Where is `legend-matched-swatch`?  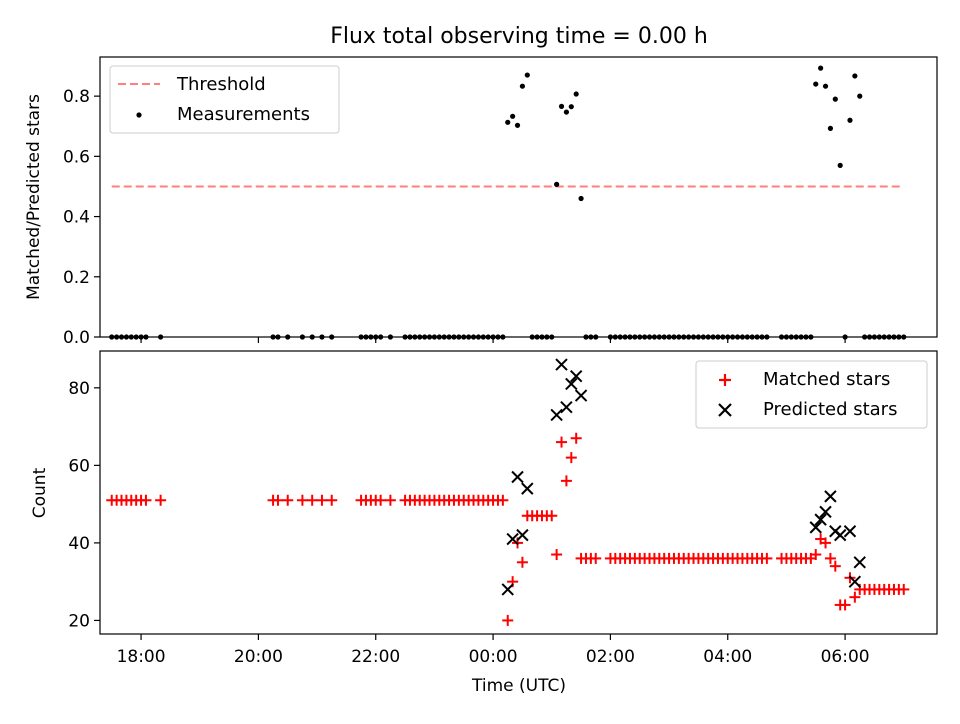
legend-matched-swatch is located at coordinates (725, 380).